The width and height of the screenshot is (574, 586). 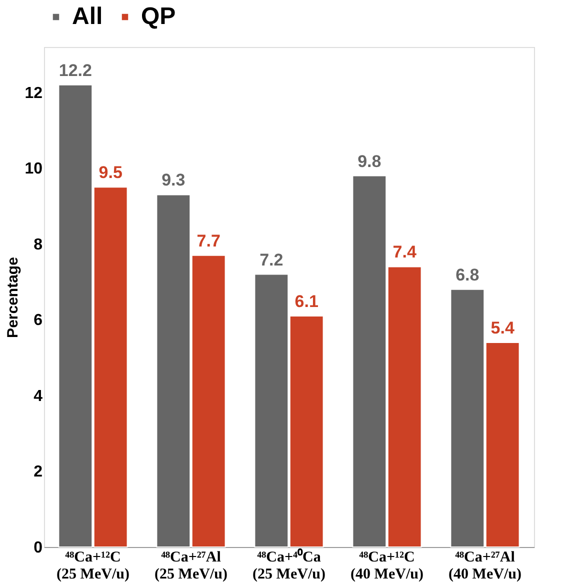 What do you see at coordinates (93, 566) in the screenshot?
I see `x-tick-label: ⁴⁸Ca+¹²C (25 MeV/u)` at bounding box center [93, 566].